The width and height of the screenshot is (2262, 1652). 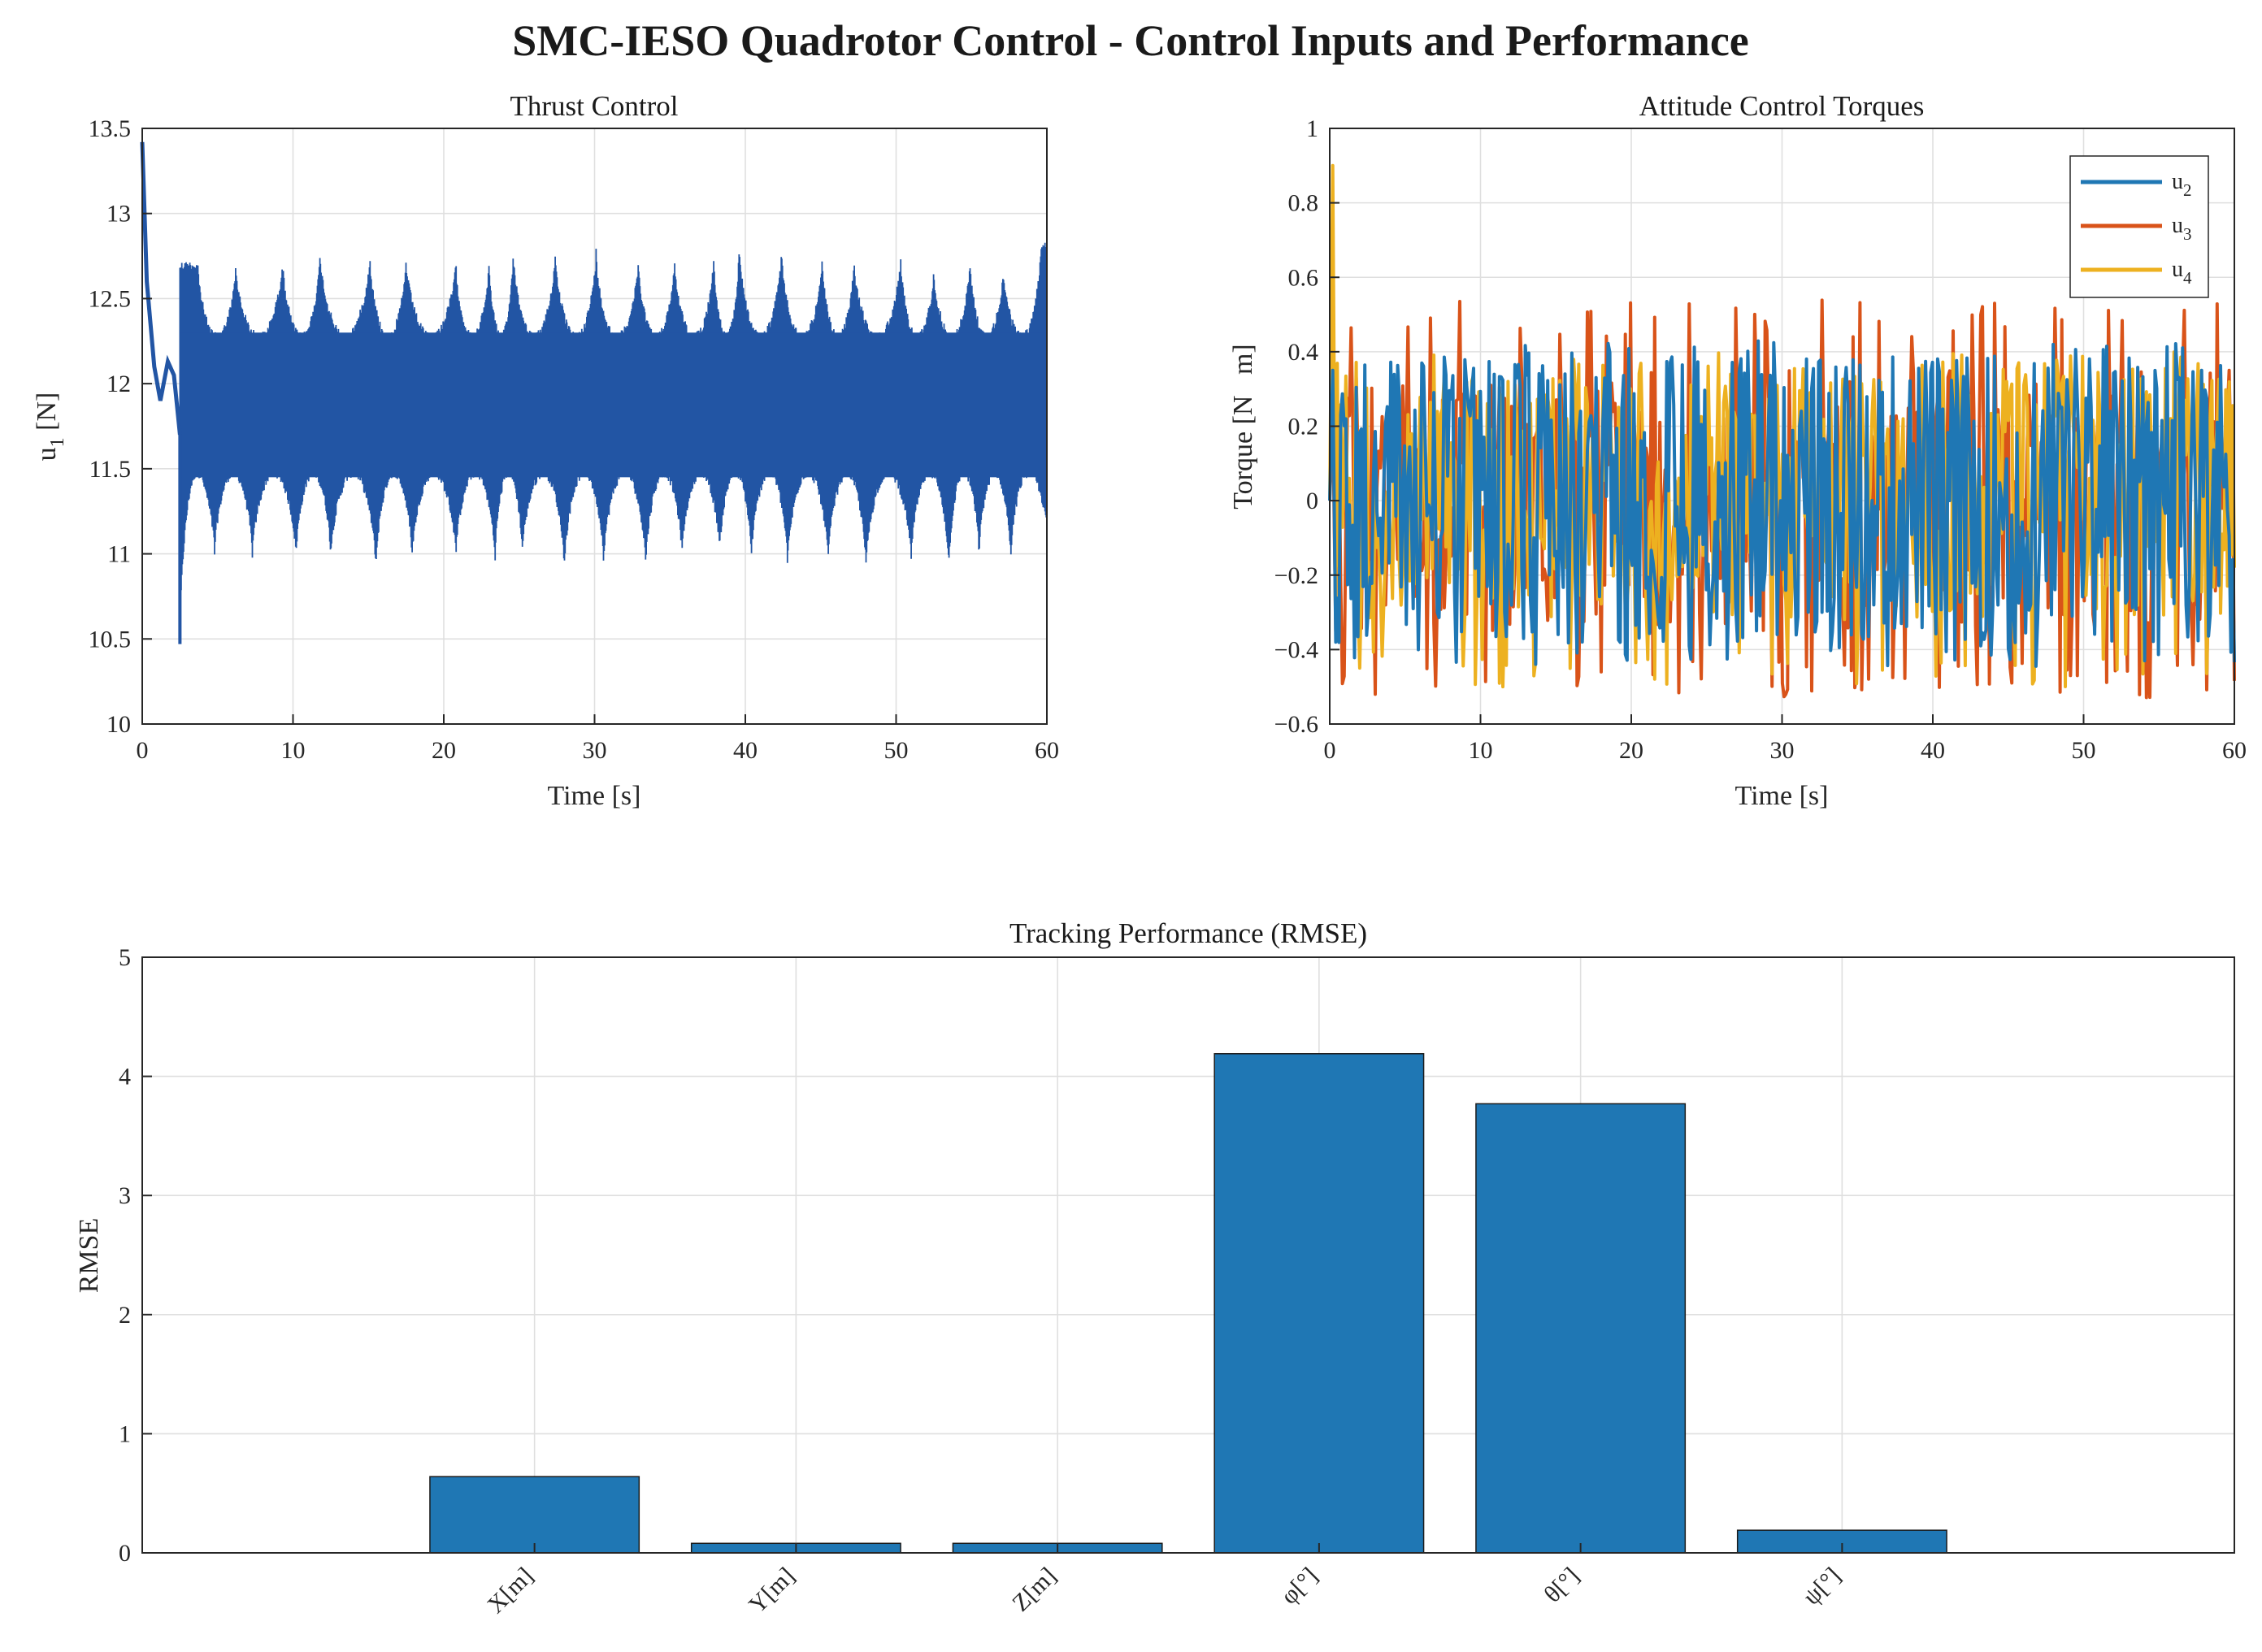 I want to click on attitude-ytick-label: −0.6, so click(x=1296, y=725).